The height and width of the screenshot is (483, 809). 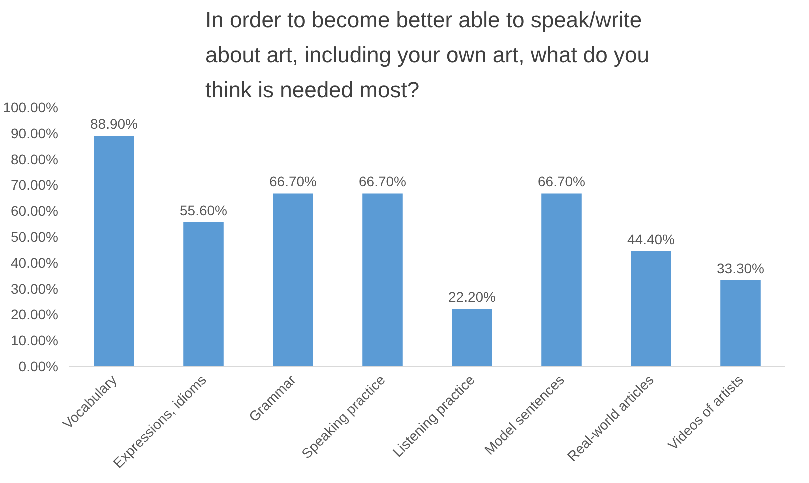 What do you see at coordinates (114, 124) in the screenshot?
I see `data-label: 88.90%` at bounding box center [114, 124].